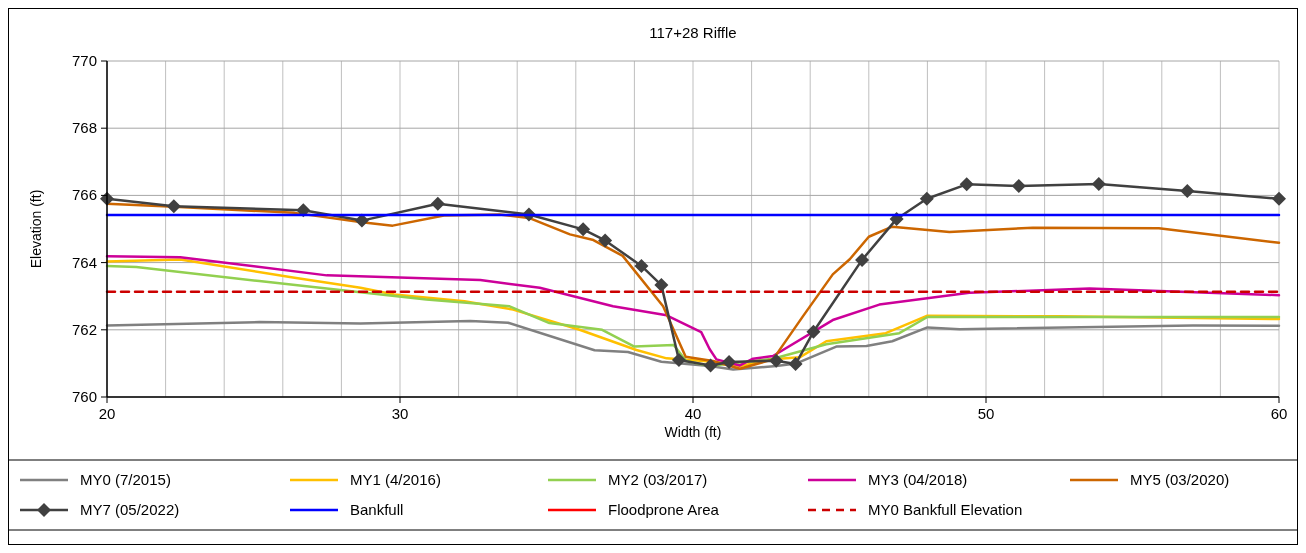 The image size is (1306, 553). I want to click on line-series, so click(693, 345).